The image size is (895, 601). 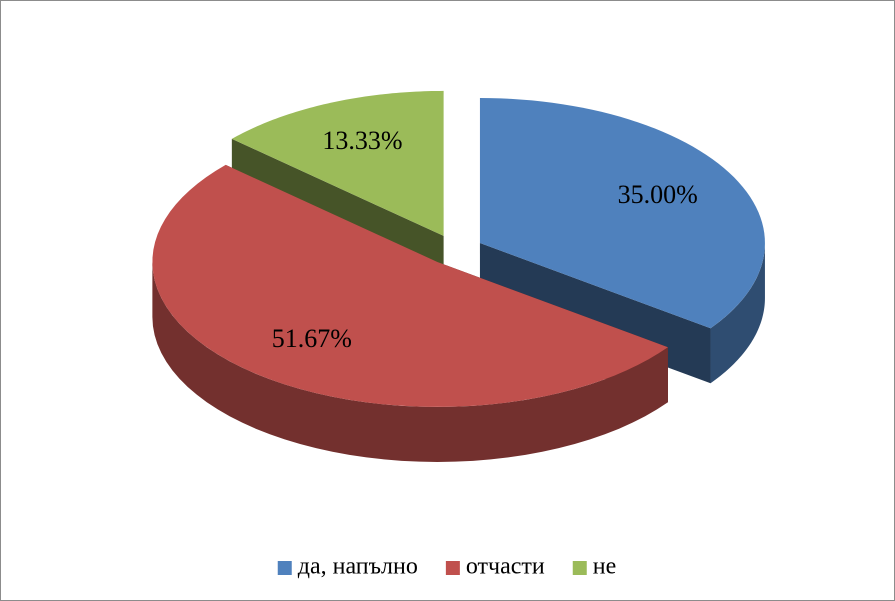 What do you see at coordinates (358, 567) in the screenshot?
I see `legend-label: да, напълно` at bounding box center [358, 567].